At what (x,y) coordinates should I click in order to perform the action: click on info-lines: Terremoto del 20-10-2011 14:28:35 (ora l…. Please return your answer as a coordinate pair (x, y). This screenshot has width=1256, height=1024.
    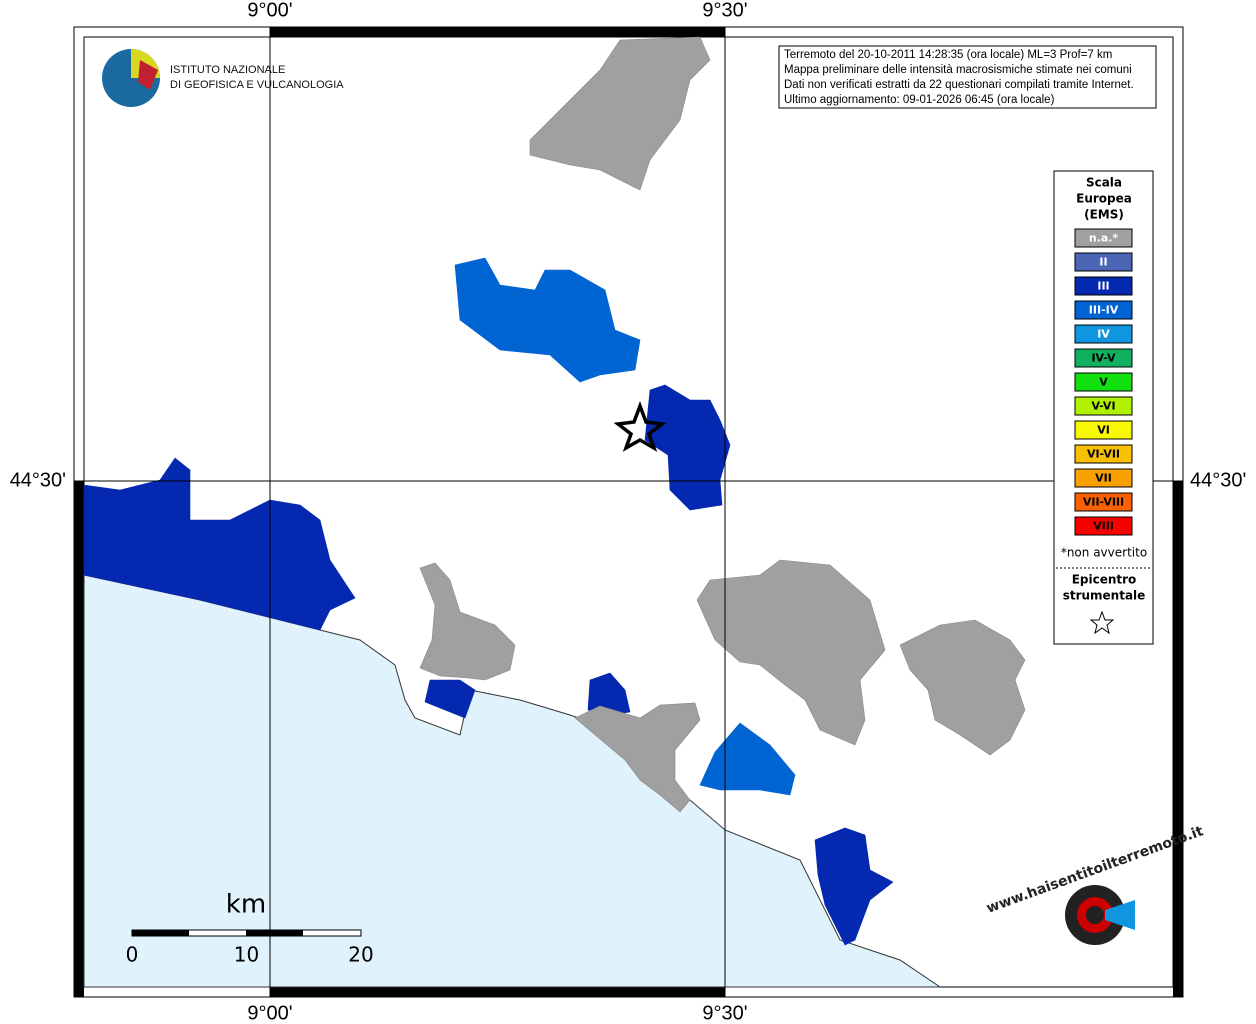
    Looking at the image, I should click on (959, 77).